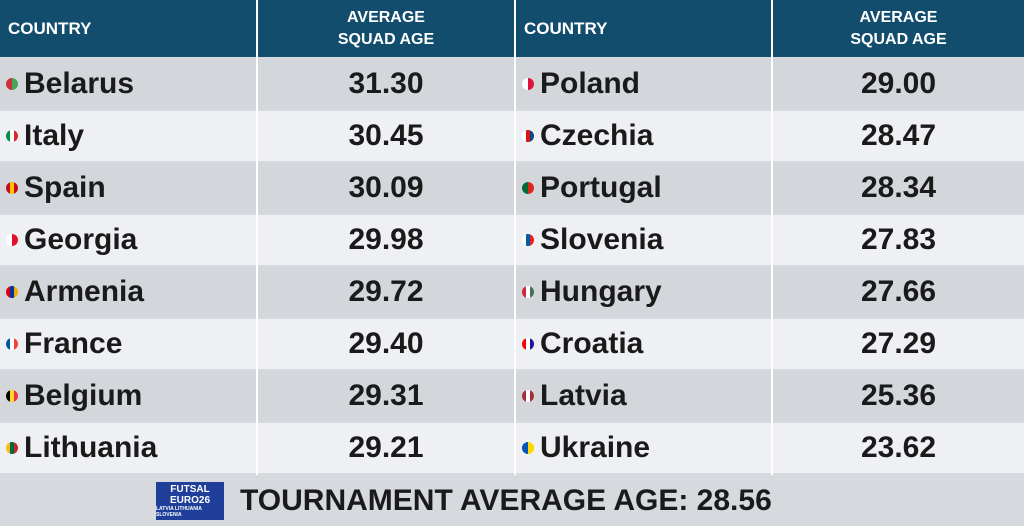 The width and height of the screenshot is (1024, 526). Describe the element at coordinates (50, 28) in the screenshot. I see `header-country-left: COUNTRY` at that location.